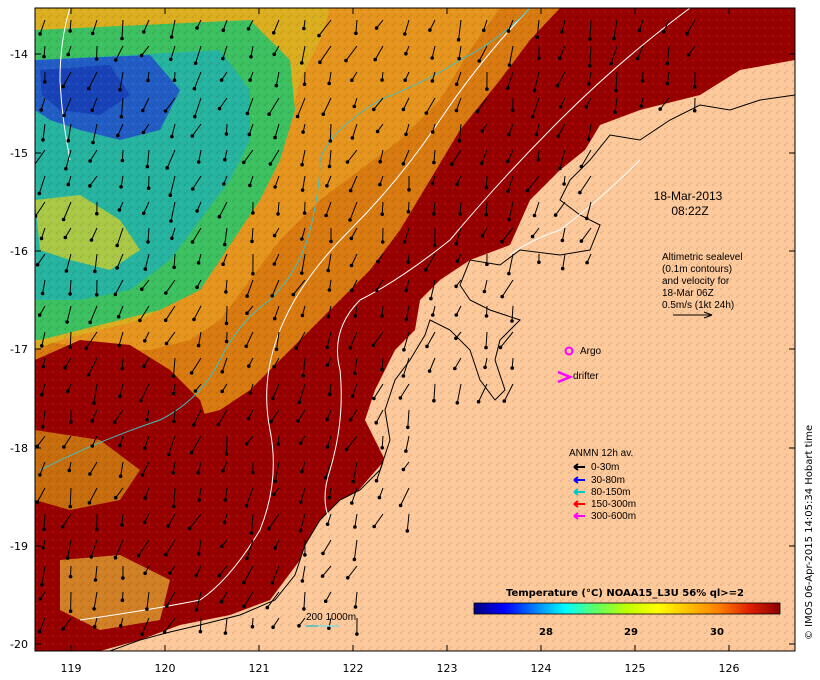 The image size is (820, 680). Describe the element at coordinates (601, 453) in the screenshot. I see `anmn-legend-title: ANMN 12h av.` at that location.